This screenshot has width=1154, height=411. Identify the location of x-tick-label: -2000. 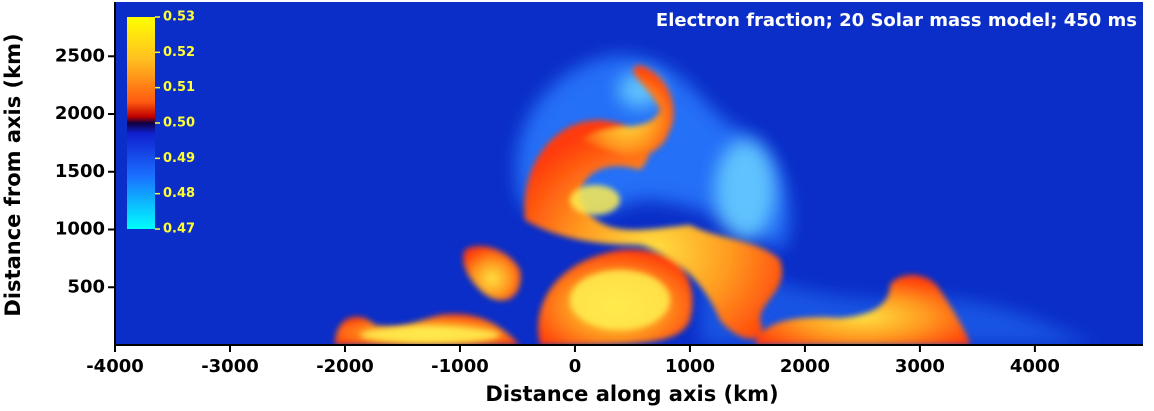
(345, 366).